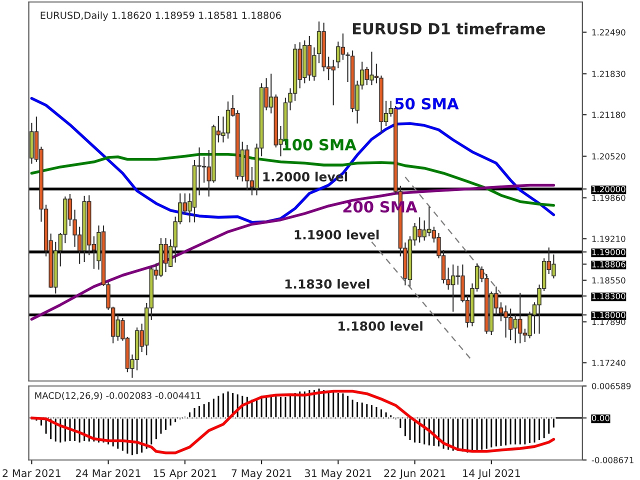 The width and height of the screenshot is (640, 480). Describe the element at coordinates (185, 474) in the screenshot. I see `x-tick-label: 15 Apr 2021` at that location.